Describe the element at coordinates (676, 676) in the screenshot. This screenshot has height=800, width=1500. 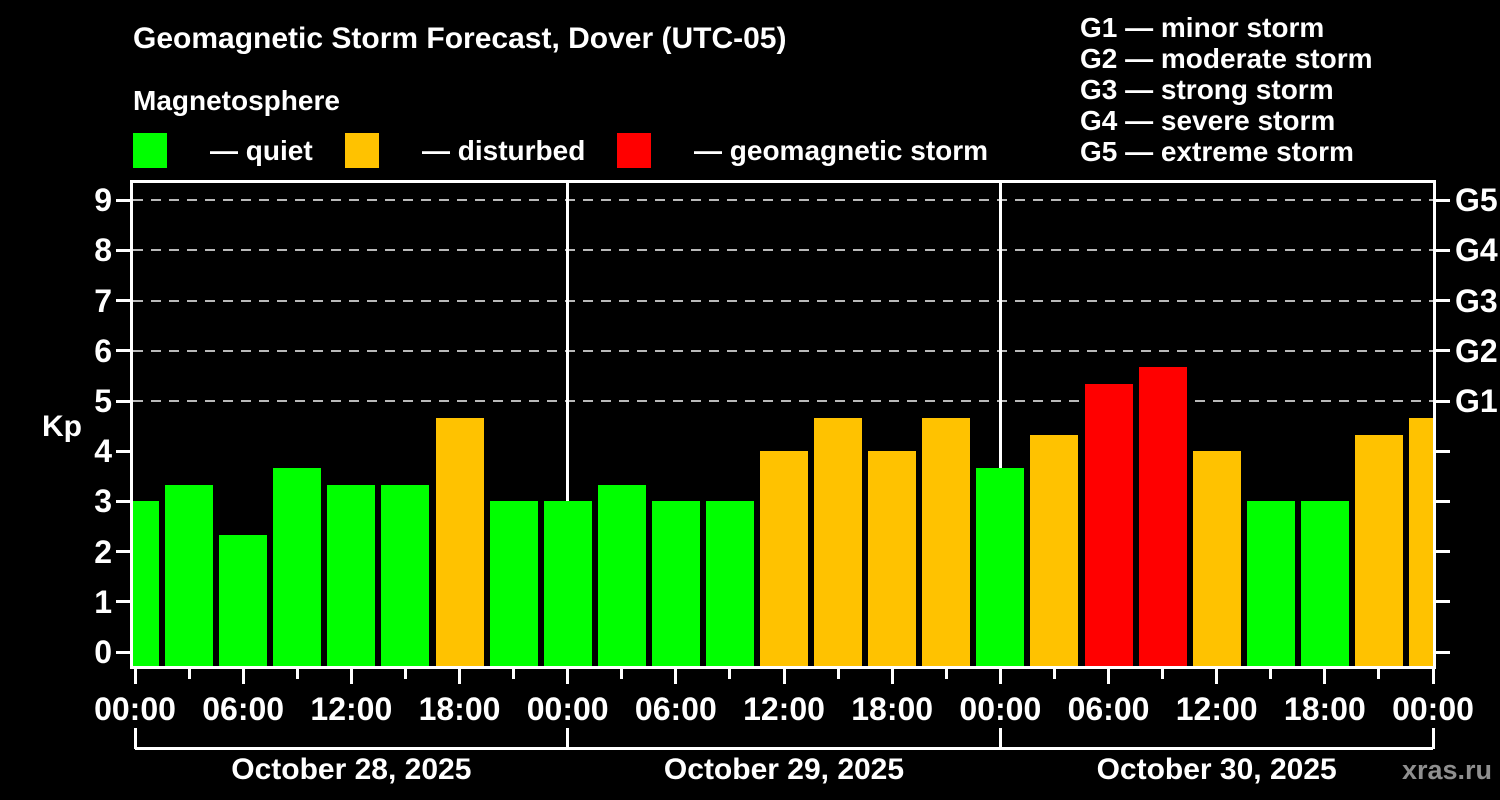
I see `x-axis-tick-30h` at that location.